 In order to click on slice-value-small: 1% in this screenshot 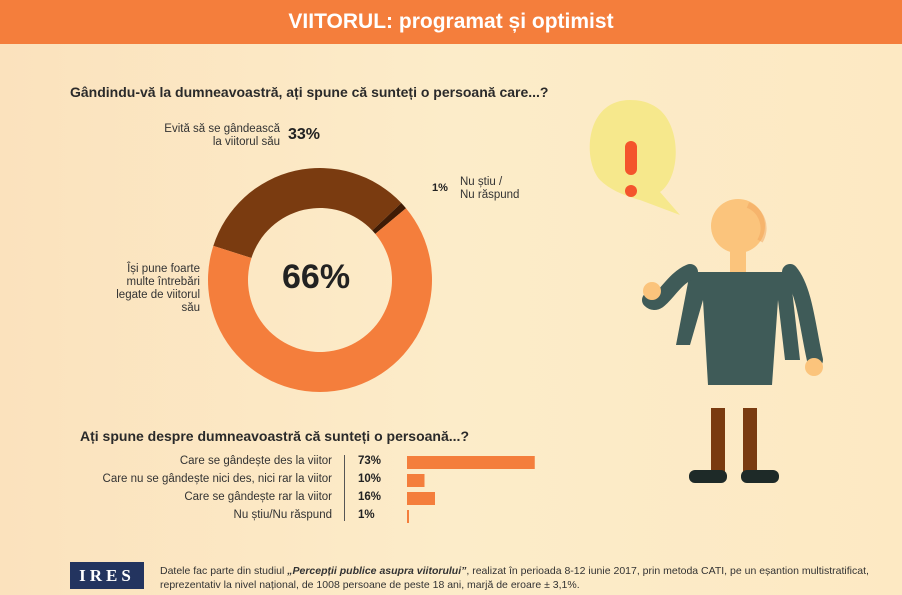, I will do `click(440, 188)`.